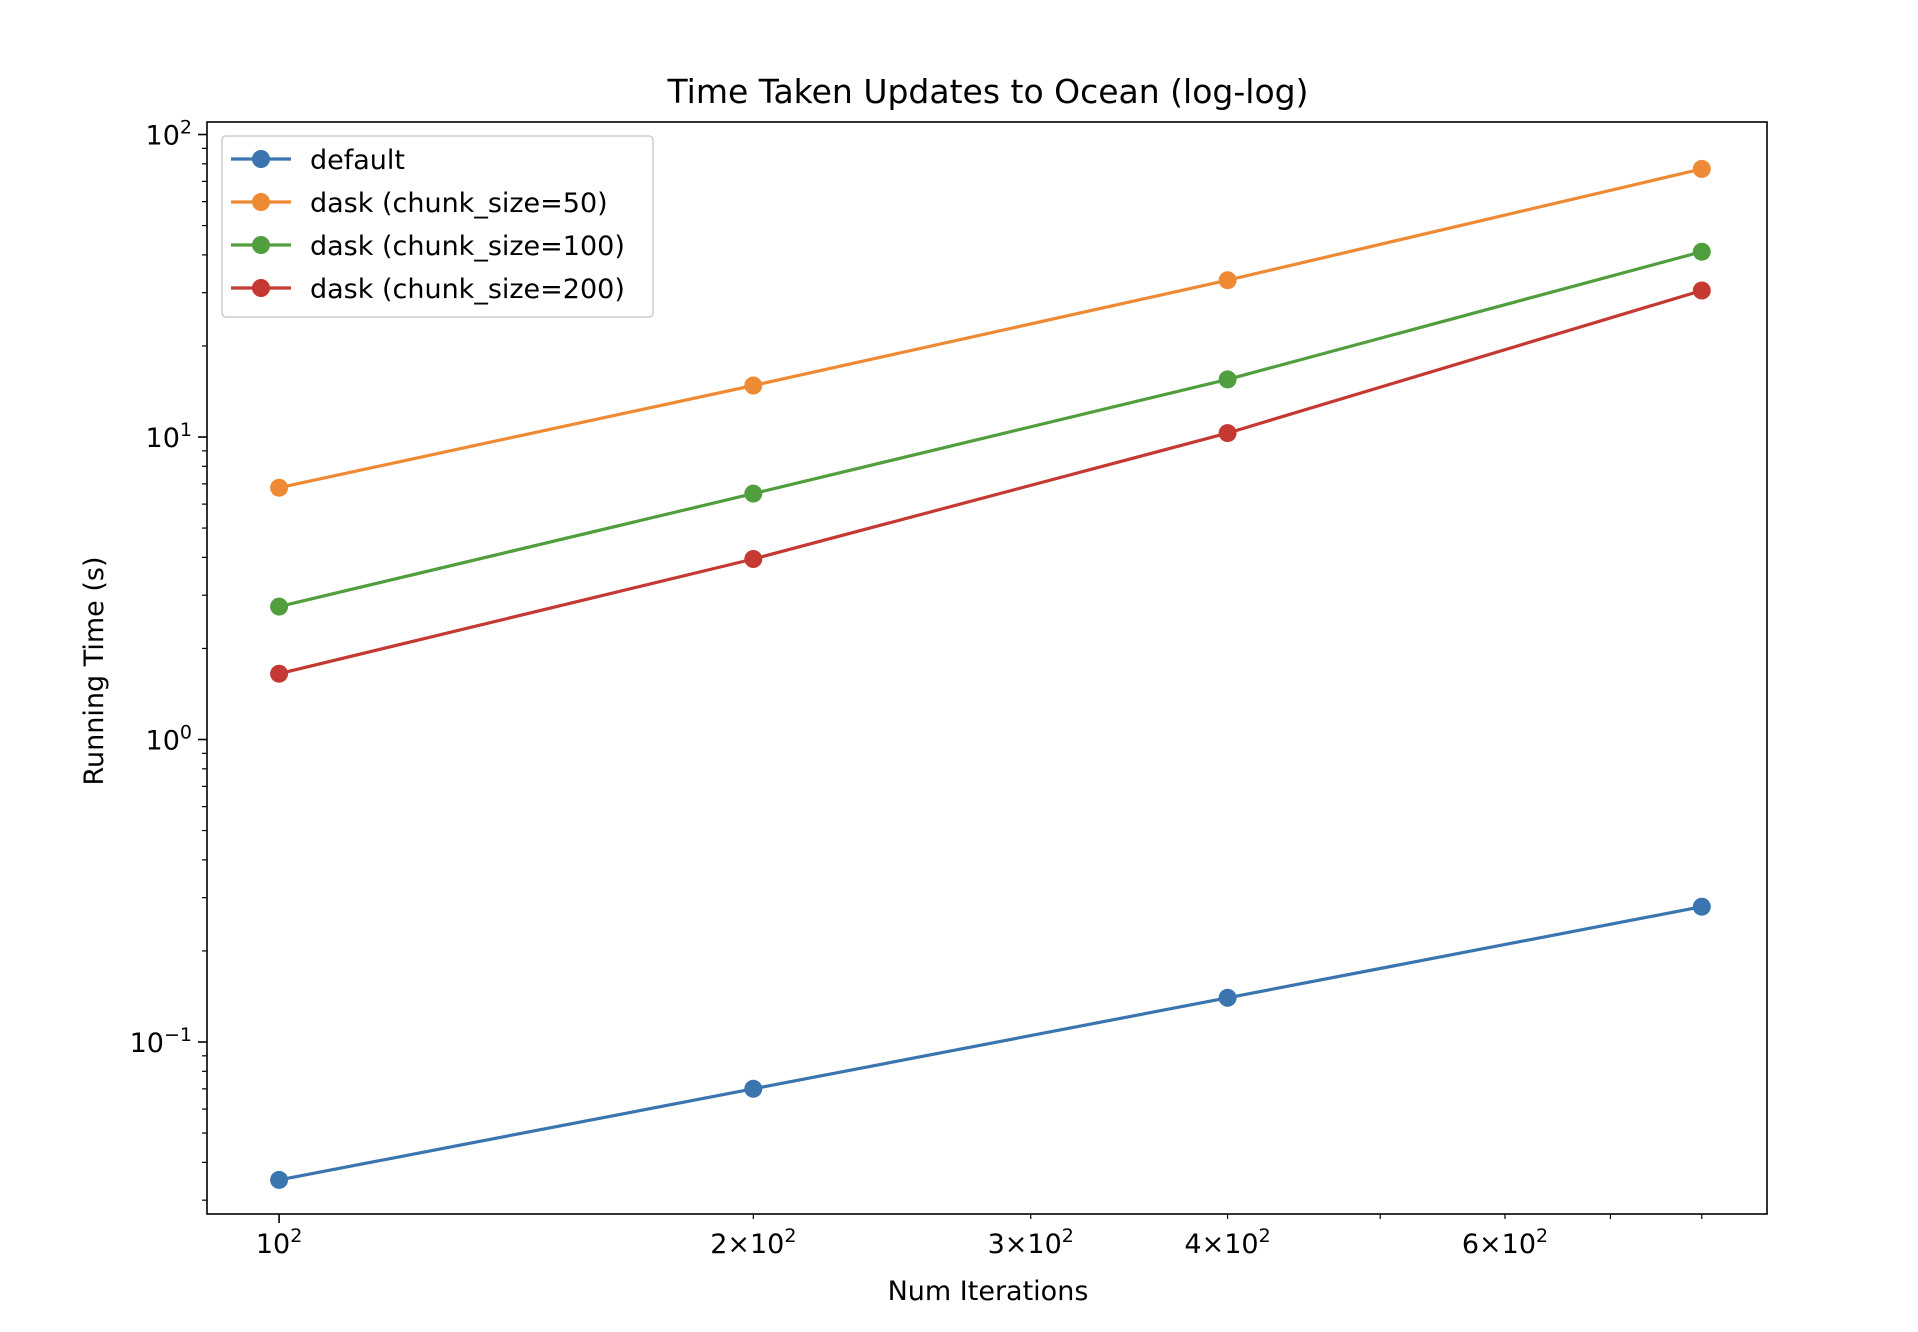  Describe the element at coordinates (753, 1242) in the screenshot. I see `x-tick-label: 2×102` at that location.